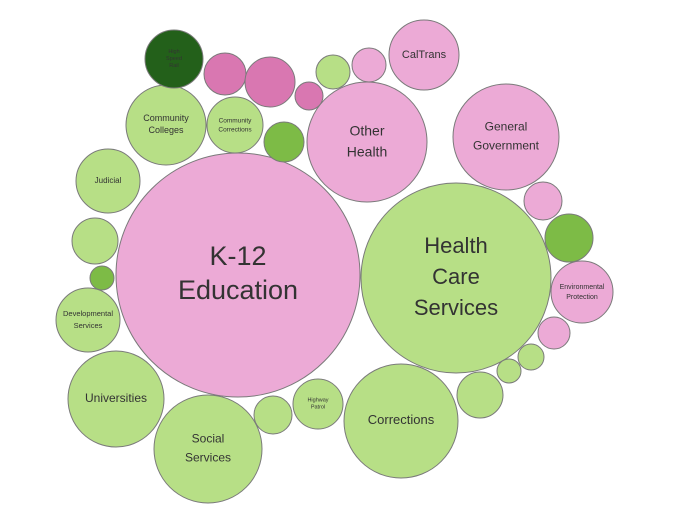 This screenshot has width=679, height=517. Describe the element at coordinates (582, 297) in the screenshot. I see `bubble-label-line: Protection` at that location.